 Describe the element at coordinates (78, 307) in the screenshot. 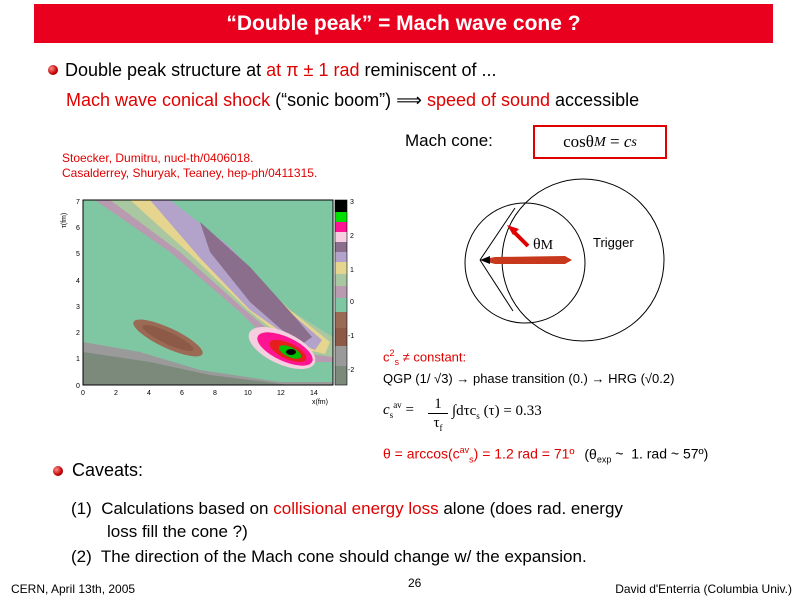

I see `y-tick: 3` at that location.